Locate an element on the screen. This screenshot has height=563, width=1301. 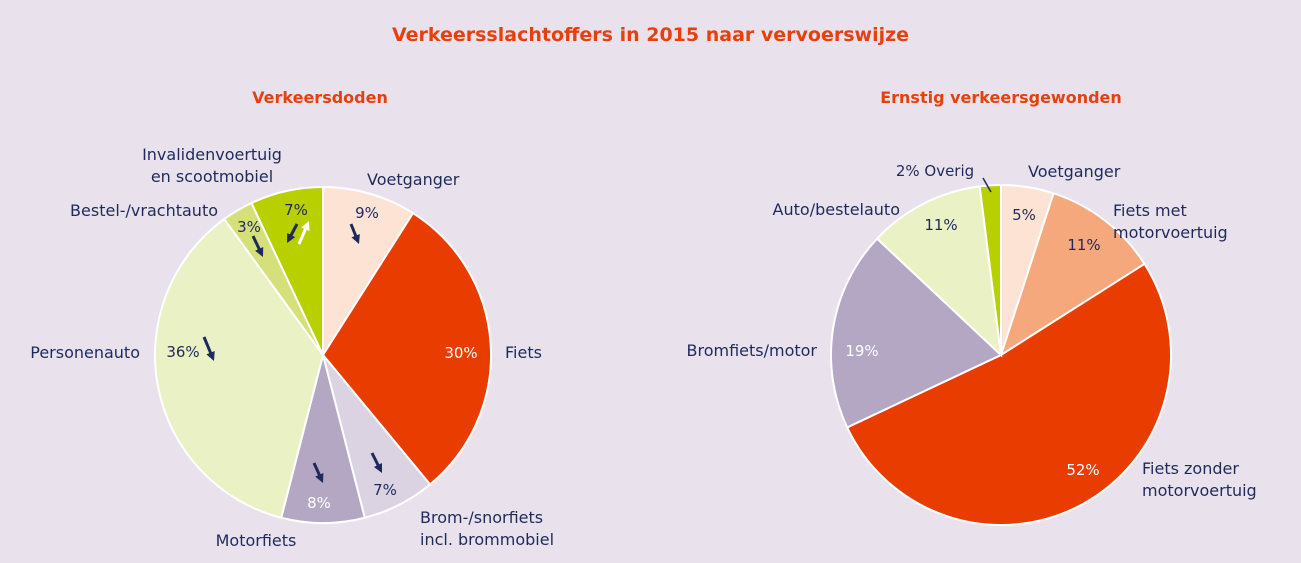
overig-leader-line is located at coordinates (987, 185).